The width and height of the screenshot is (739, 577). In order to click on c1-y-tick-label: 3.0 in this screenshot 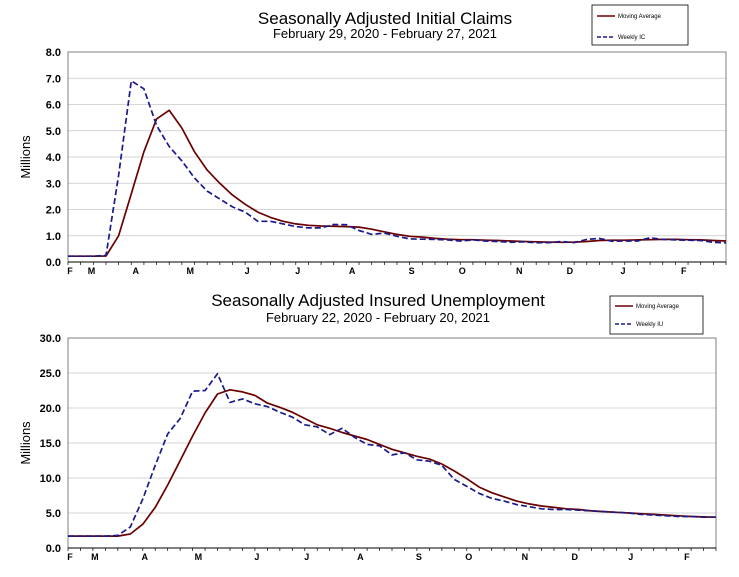, I will do `click(53, 184)`.